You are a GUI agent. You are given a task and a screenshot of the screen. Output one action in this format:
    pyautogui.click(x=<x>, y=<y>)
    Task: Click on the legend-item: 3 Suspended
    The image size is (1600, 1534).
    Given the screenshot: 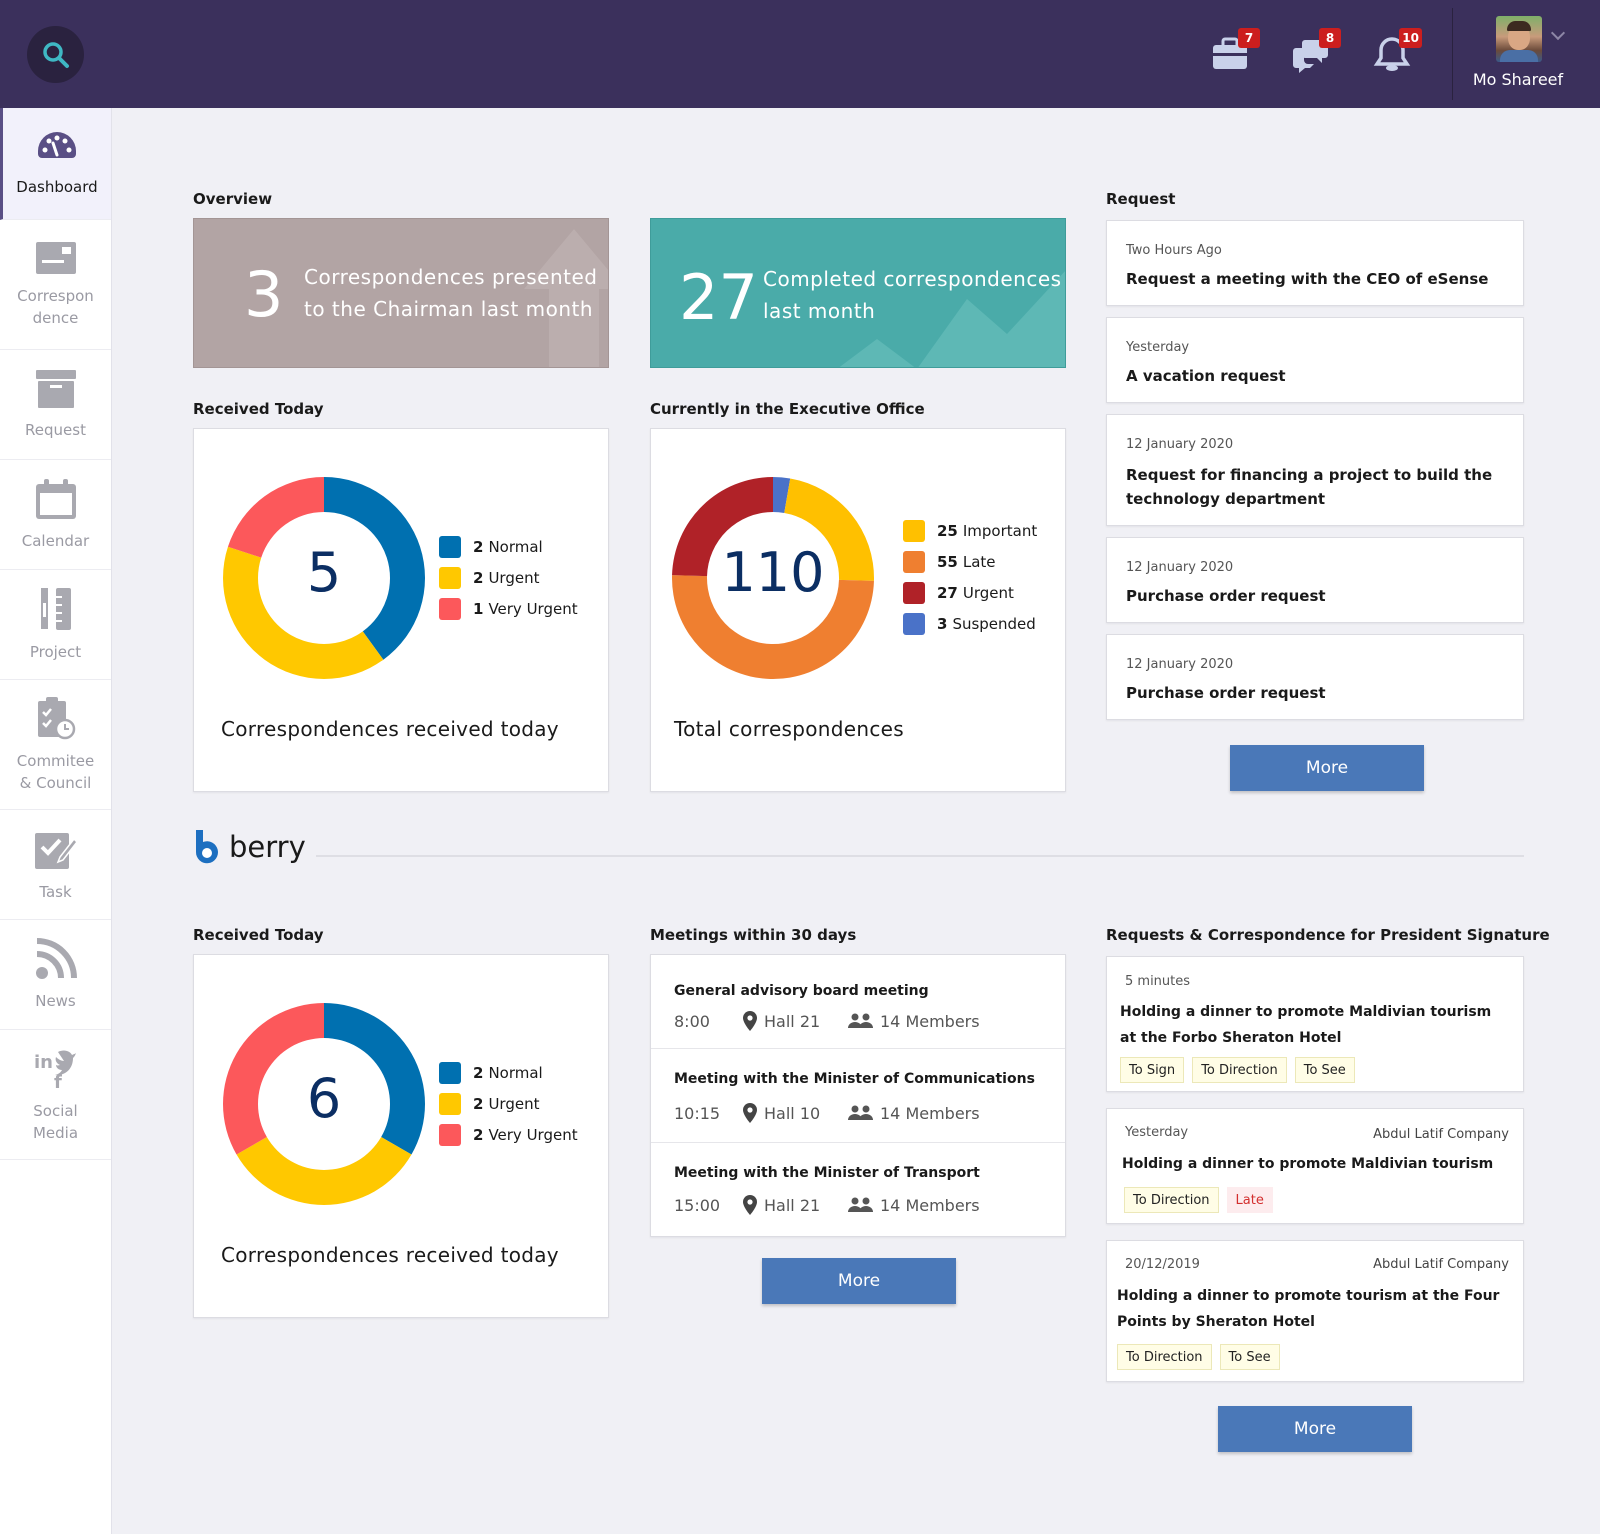 What is the action you would take?
    pyautogui.click(x=970, y=623)
    